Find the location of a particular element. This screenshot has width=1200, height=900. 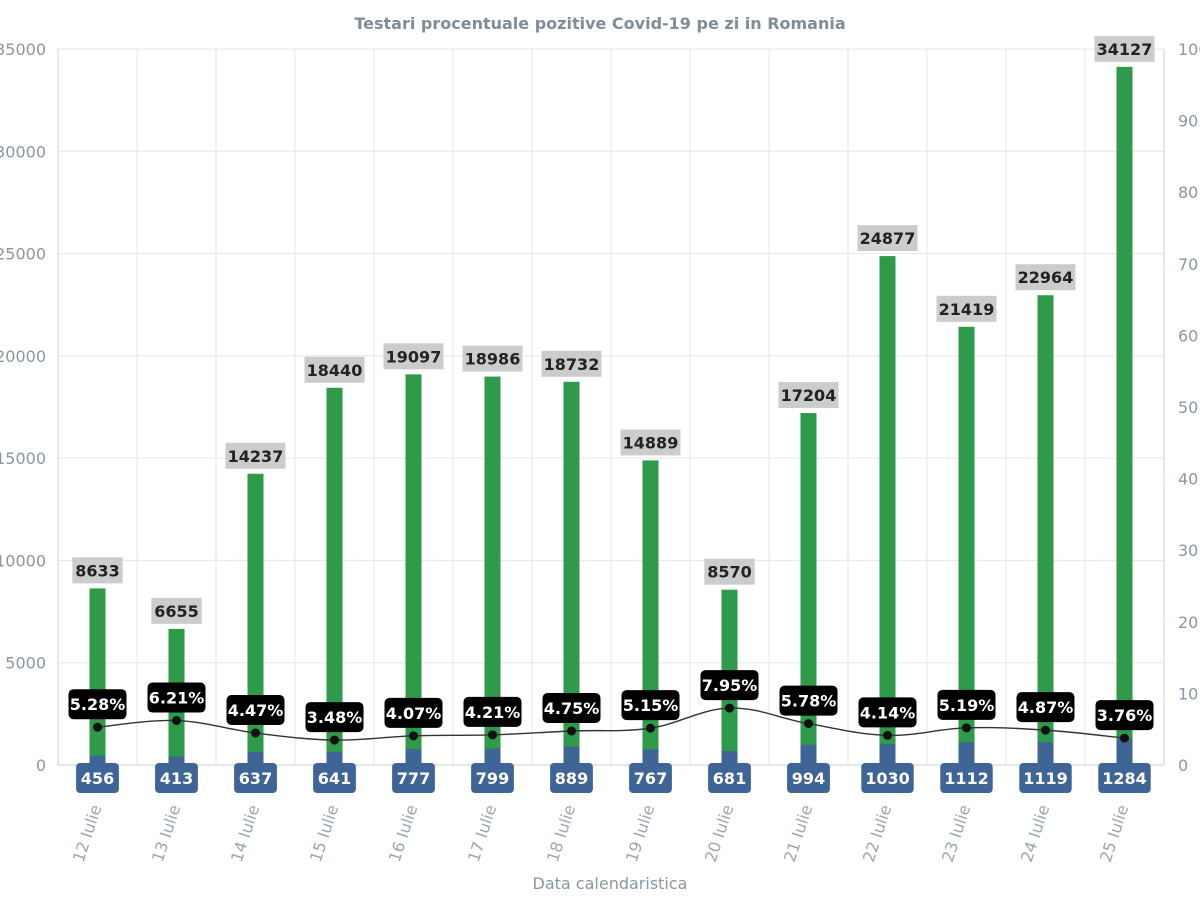

y-left-tick-label: 35000 is located at coordinates (23, 49).